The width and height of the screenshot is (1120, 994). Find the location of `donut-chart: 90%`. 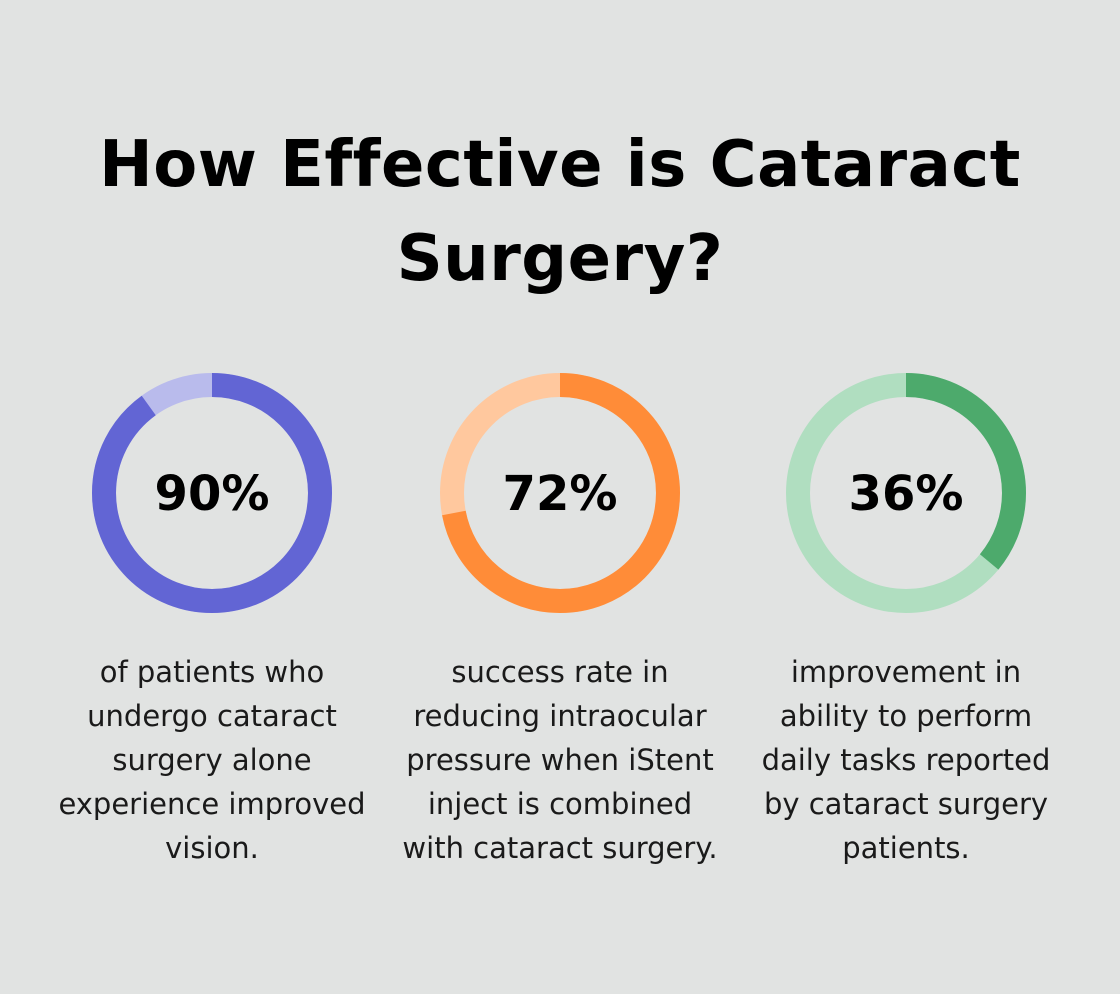

donut-chart: 90% is located at coordinates (212, 492).